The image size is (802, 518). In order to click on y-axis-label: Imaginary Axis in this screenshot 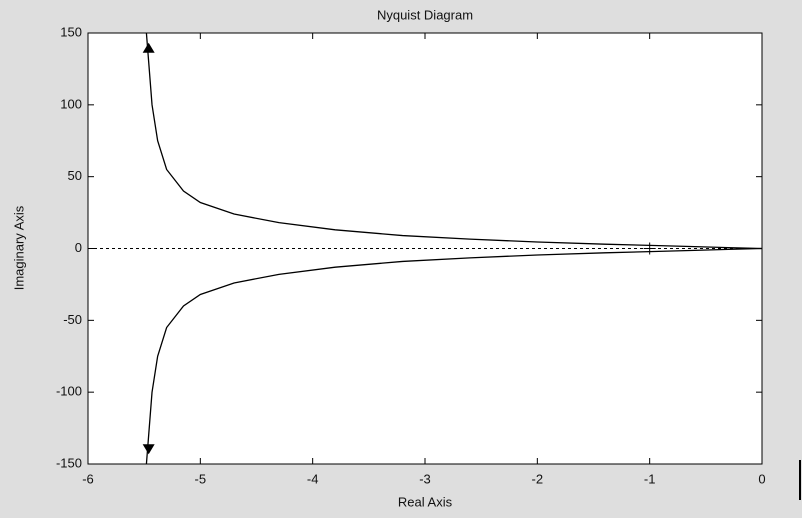, I will do `click(18, 247)`.